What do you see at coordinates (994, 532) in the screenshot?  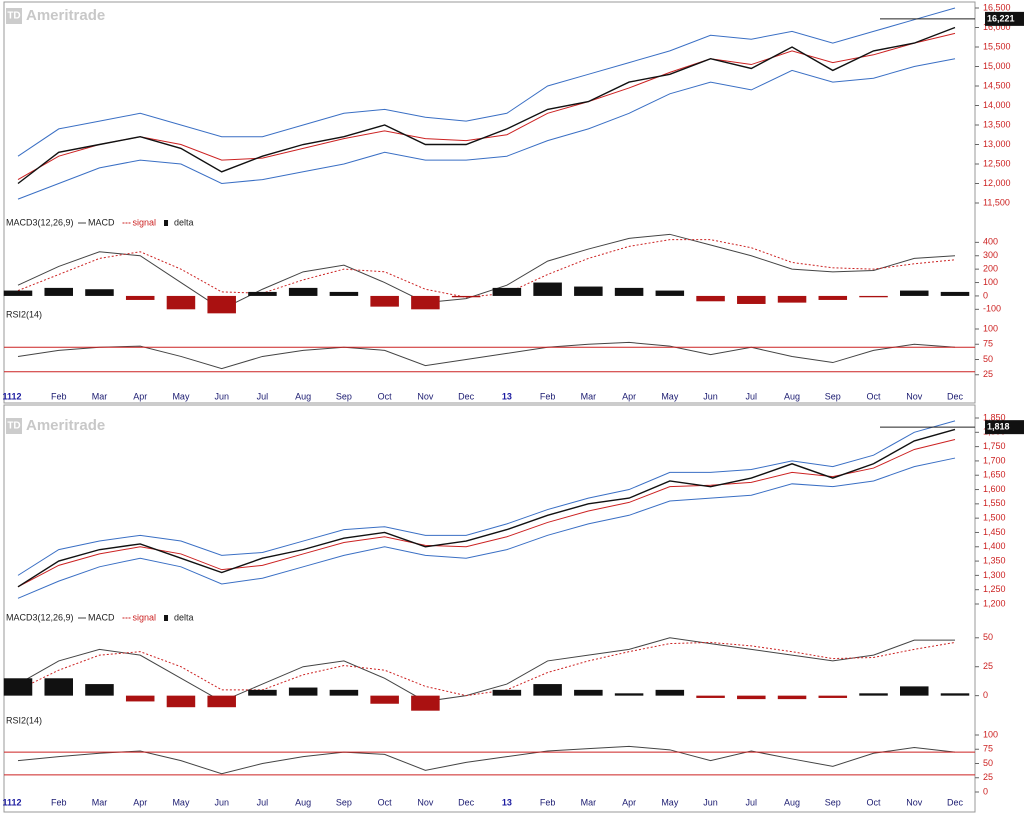 I see `y-tick-label: 1,450` at bounding box center [994, 532].